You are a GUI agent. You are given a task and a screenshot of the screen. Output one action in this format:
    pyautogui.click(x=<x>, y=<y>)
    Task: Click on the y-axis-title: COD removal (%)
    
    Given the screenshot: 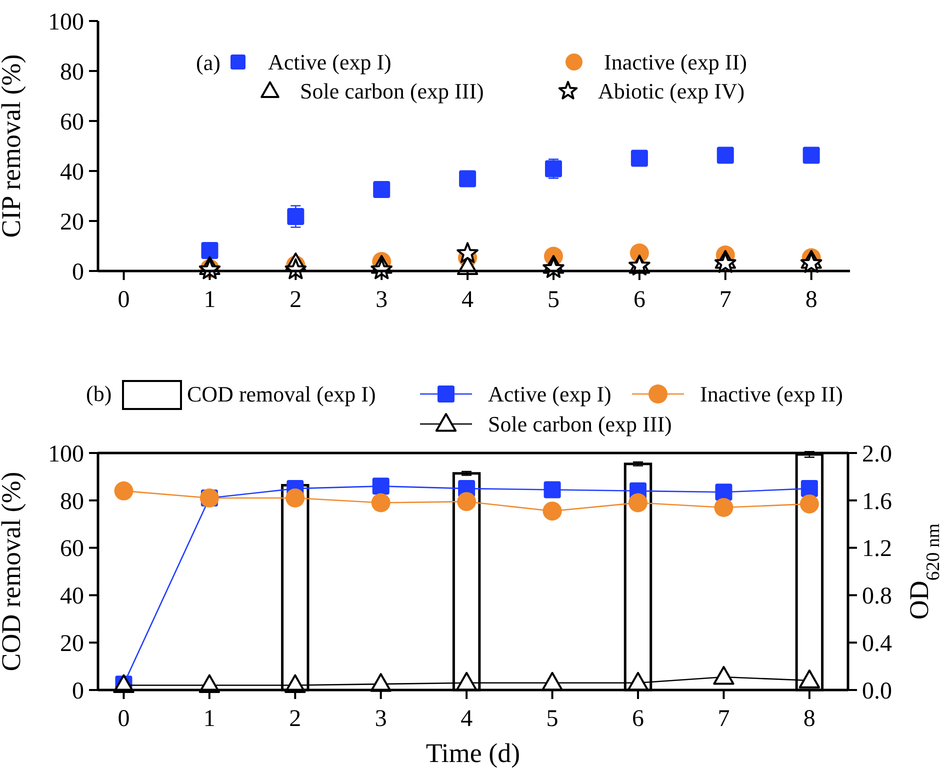 What is the action you would take?
    pyautogui.click(x=13, y=572)
    